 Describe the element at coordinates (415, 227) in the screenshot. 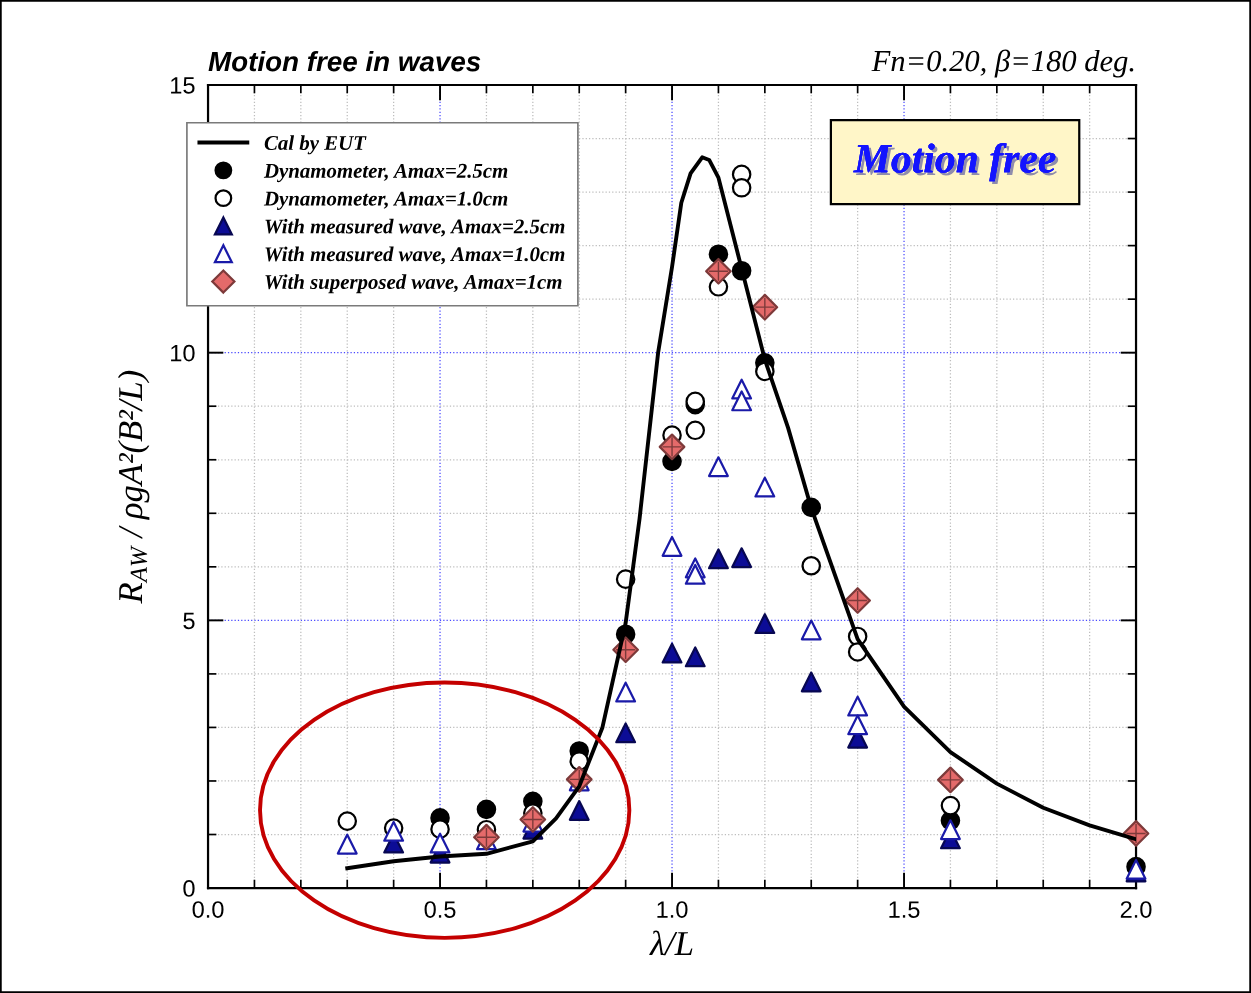

I see `legend-label: With measured wave, Amax=2.5cm` at that location.